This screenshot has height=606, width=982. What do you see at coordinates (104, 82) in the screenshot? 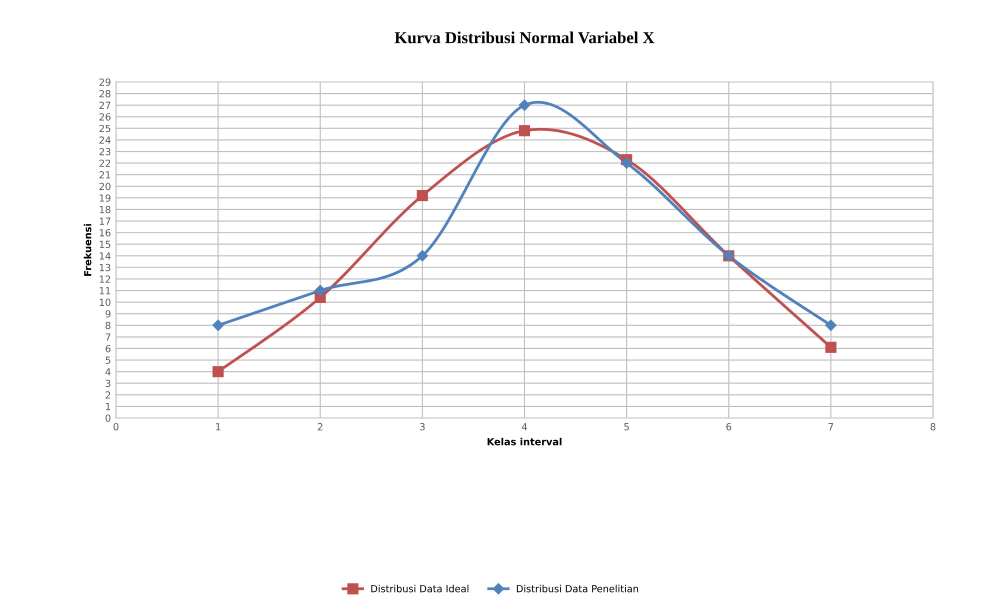
I see `y-tick-label: 29` at bounding box center [104, 82].